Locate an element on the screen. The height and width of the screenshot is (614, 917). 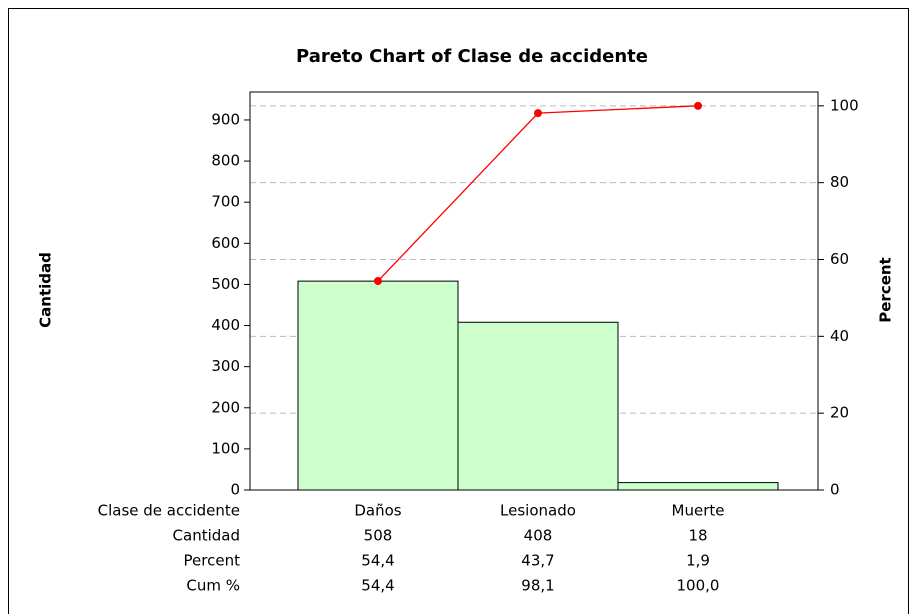
y-tick-label: 600 is located at coordinates (225, 243).